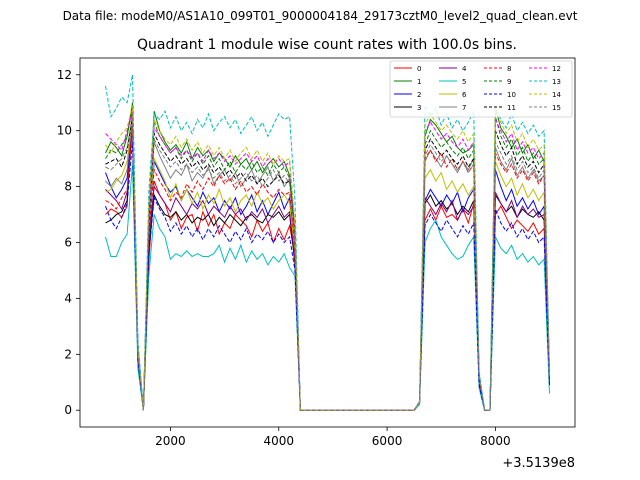  What do you see at coordinates (68, 410) in the screenshot?
I see `y-tick-label: 0` at bounding box center [68, 410].